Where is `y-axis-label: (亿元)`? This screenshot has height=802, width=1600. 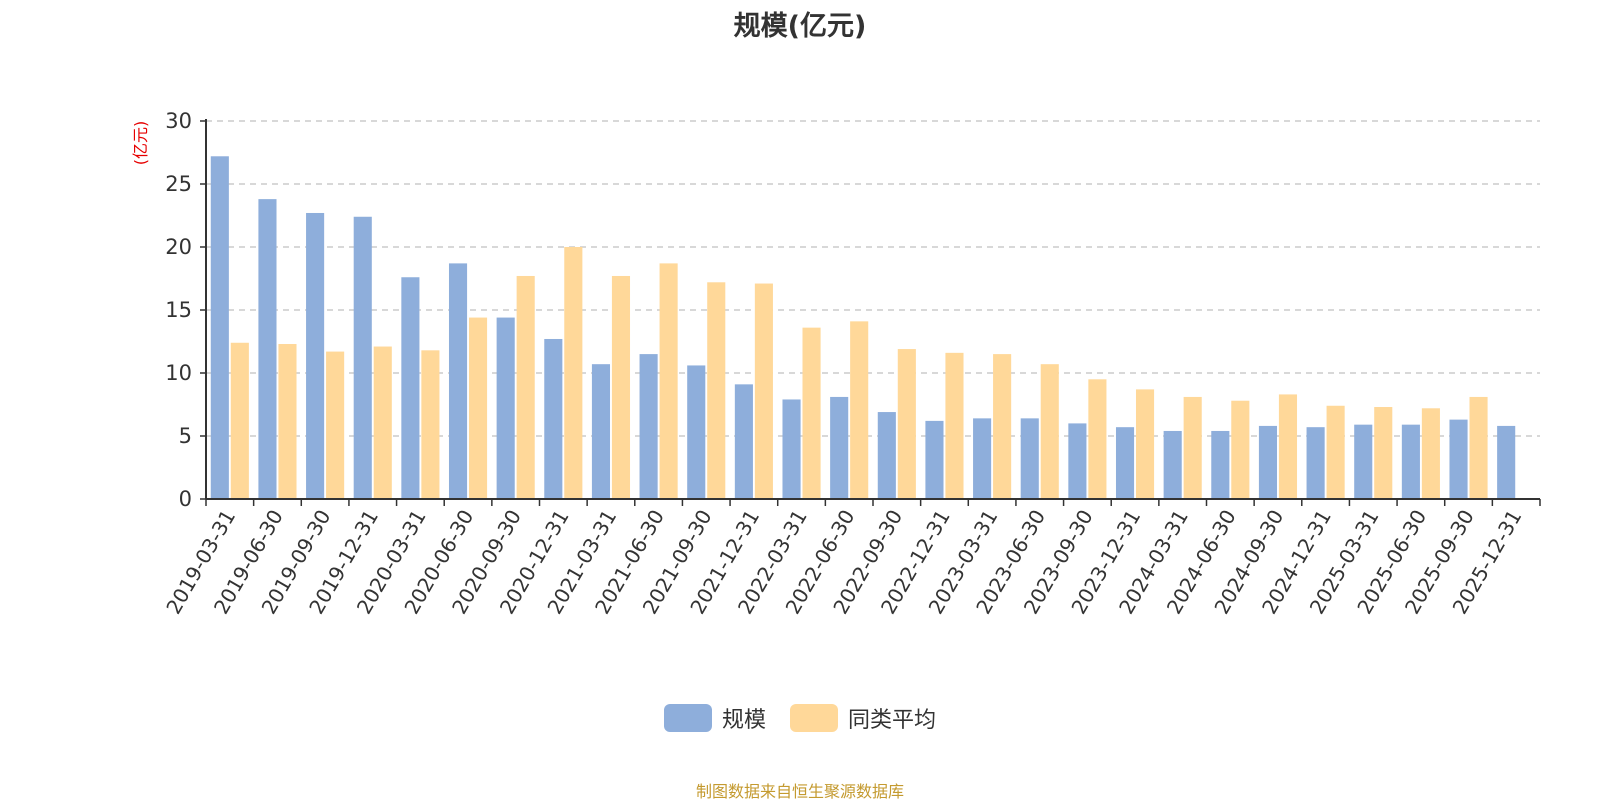 y-axis-label: (亿元) is located at coordinates (140, 143).